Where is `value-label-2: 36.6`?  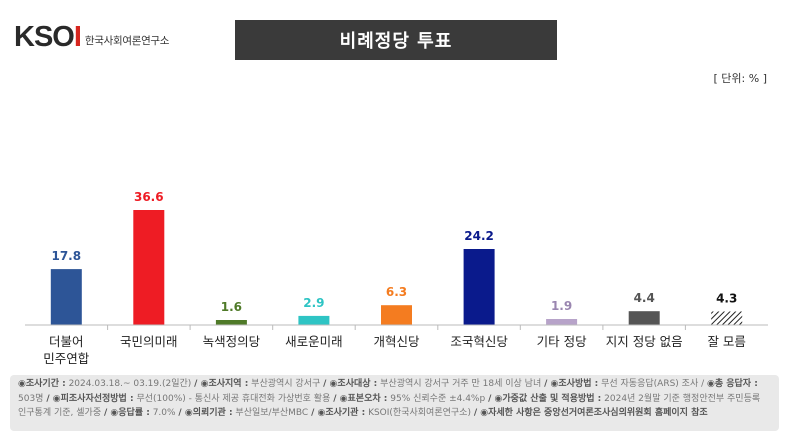 value-label-2: 36.6 is located at coordinates (149, 197).